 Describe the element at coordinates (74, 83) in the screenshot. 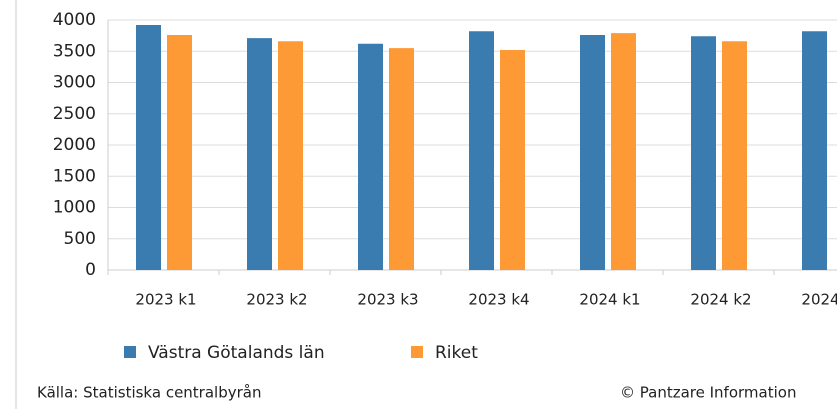

I see `y-tick-label: 3000` at that location.